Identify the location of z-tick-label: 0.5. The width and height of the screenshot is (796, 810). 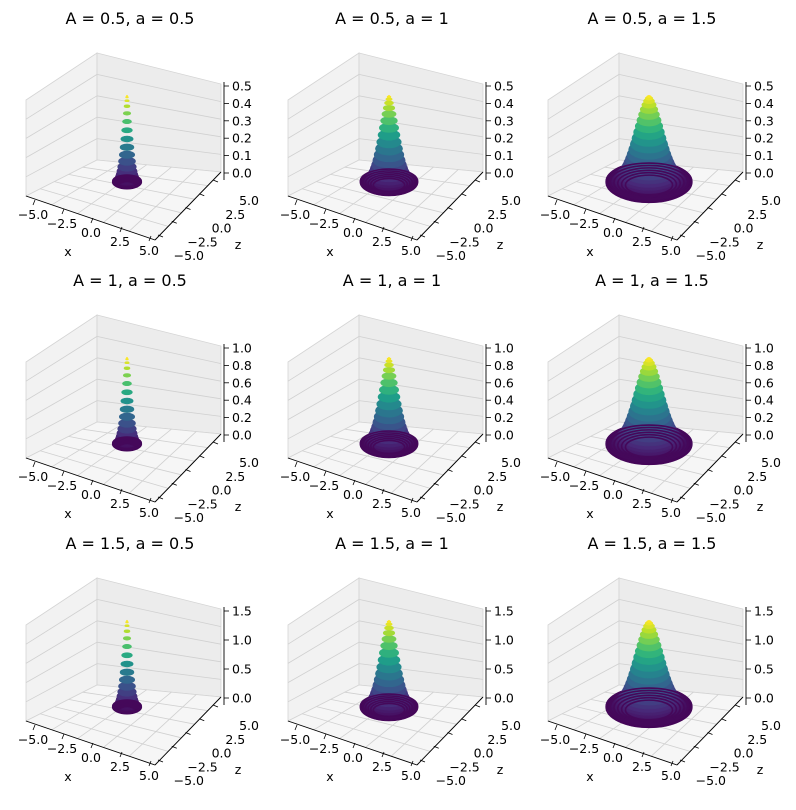
(764, 86).